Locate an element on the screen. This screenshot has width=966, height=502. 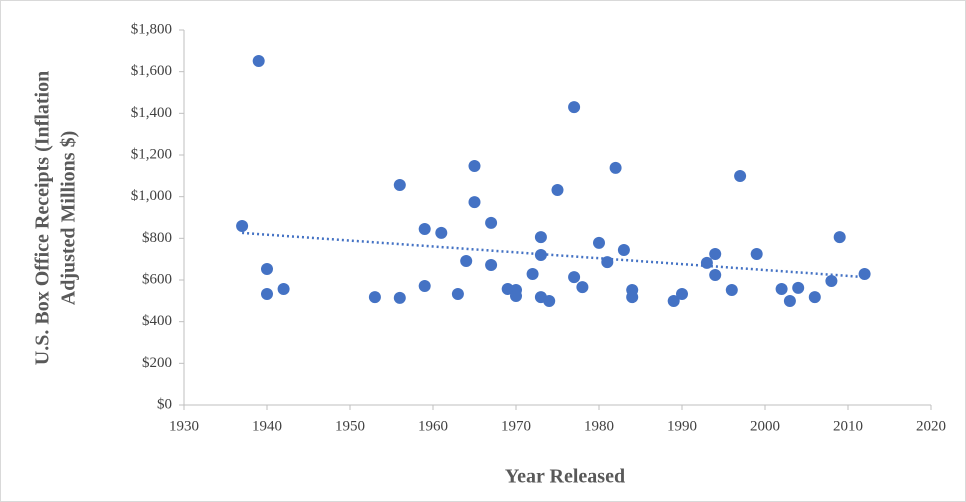
x-tick-label: 1950 is located at coordinates (350, 426).